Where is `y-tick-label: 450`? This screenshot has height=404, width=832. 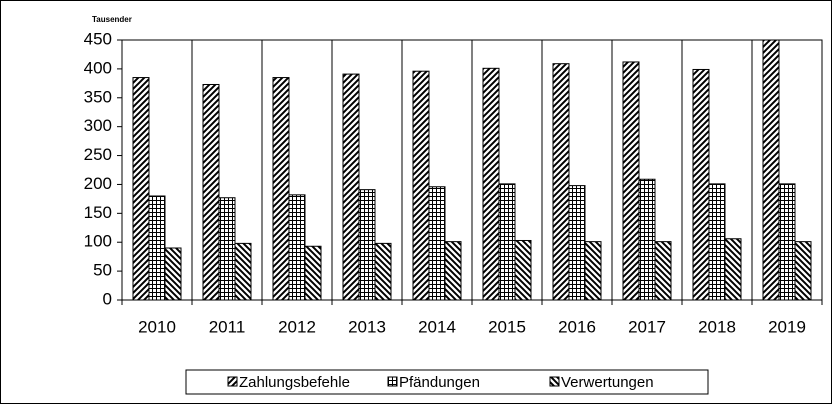 y-tick-label: 450 is located at coordinates (98, 38).